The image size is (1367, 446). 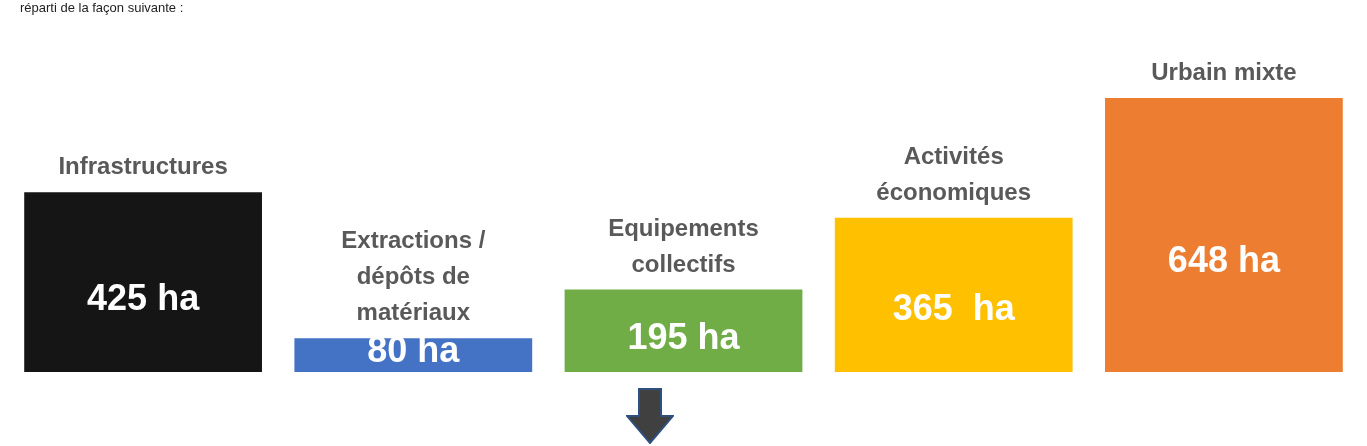 I want to click on x-tick-label: Equipements collectifs, so click(x=683, y=245).